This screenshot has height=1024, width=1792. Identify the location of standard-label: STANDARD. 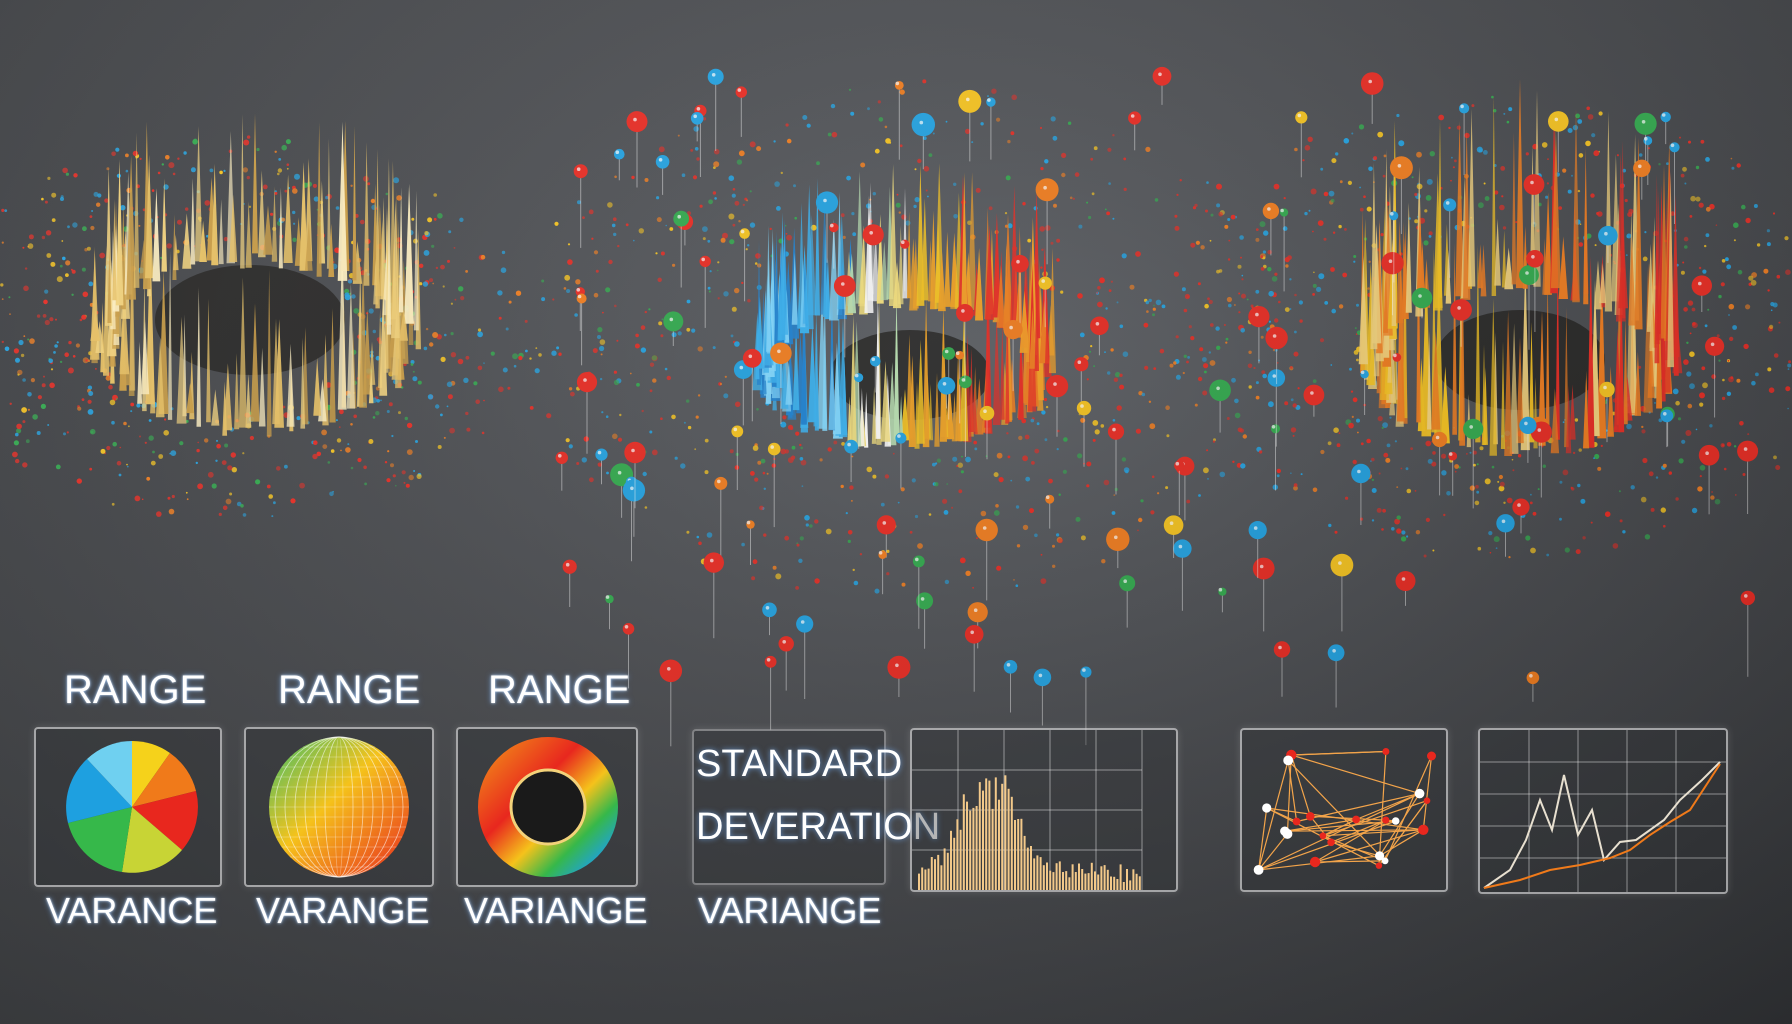
(799, 764).